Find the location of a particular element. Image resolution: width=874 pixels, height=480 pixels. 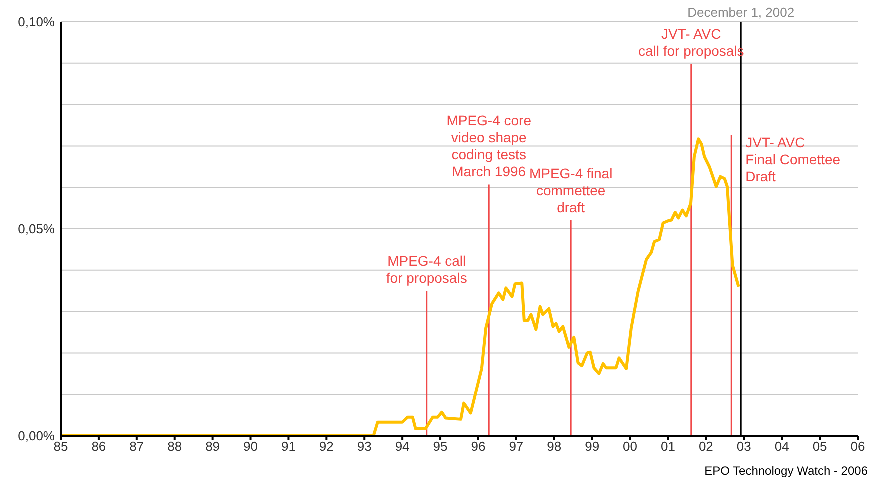

ref-line-label: MPEG-4 call for proposals is located at coordinates (427, 269).